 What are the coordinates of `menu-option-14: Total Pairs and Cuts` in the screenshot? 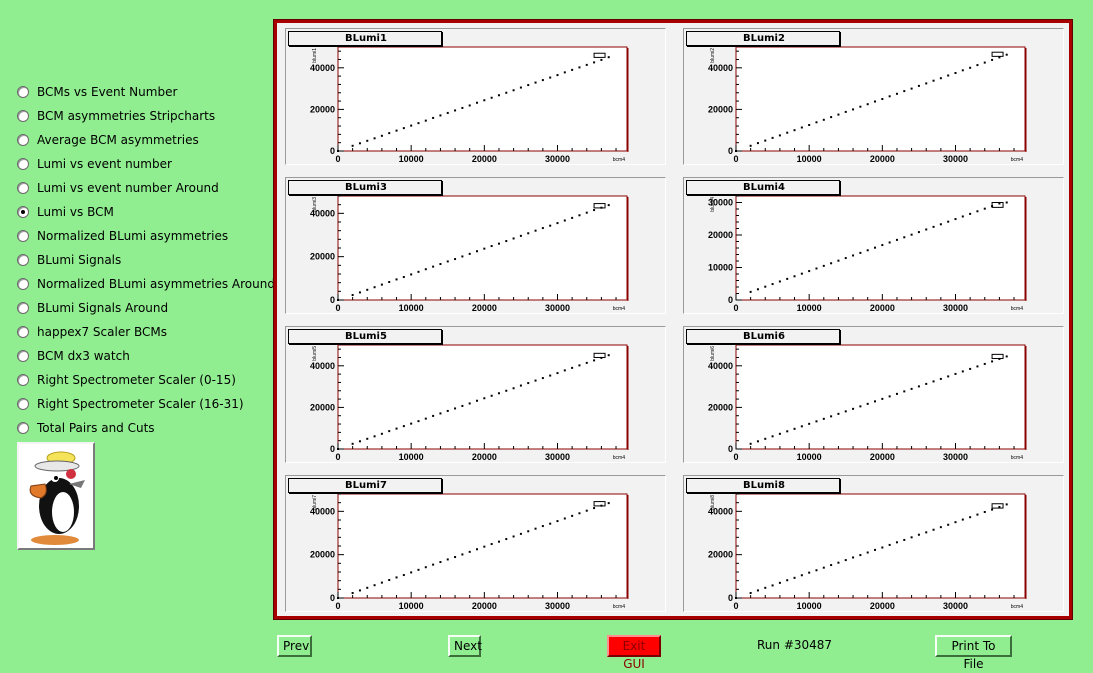 It's located at (143, 428).